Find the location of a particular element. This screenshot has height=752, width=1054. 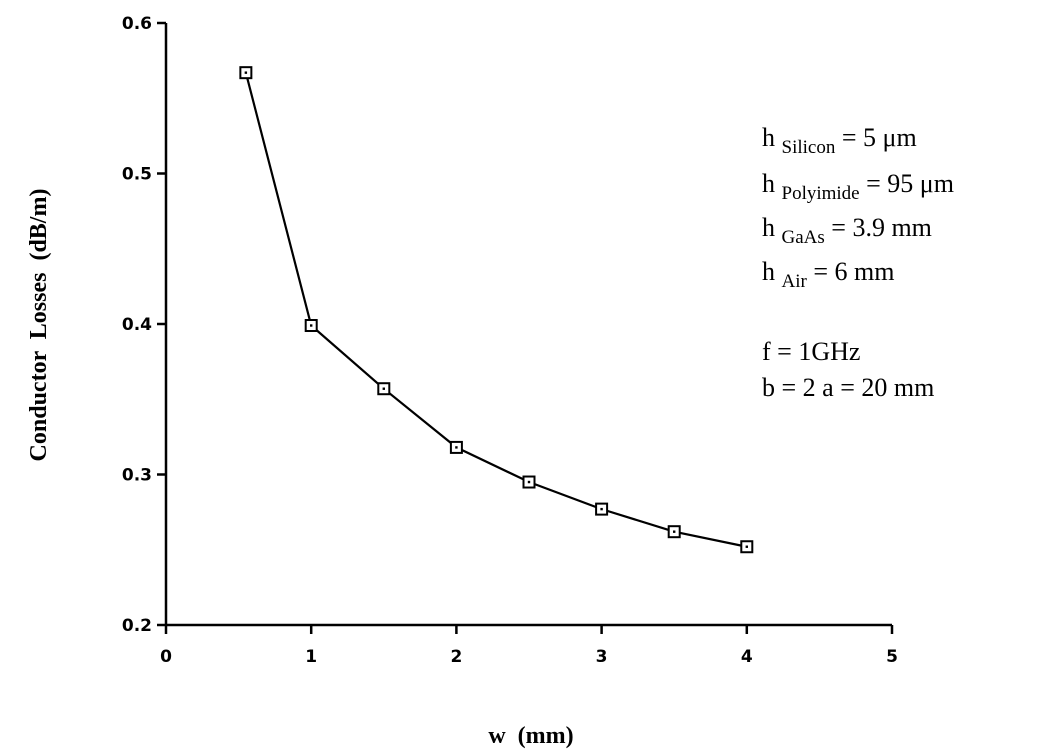

param-dimensions: b = 2 a = 20 mm is located at coordinates (848, 387).